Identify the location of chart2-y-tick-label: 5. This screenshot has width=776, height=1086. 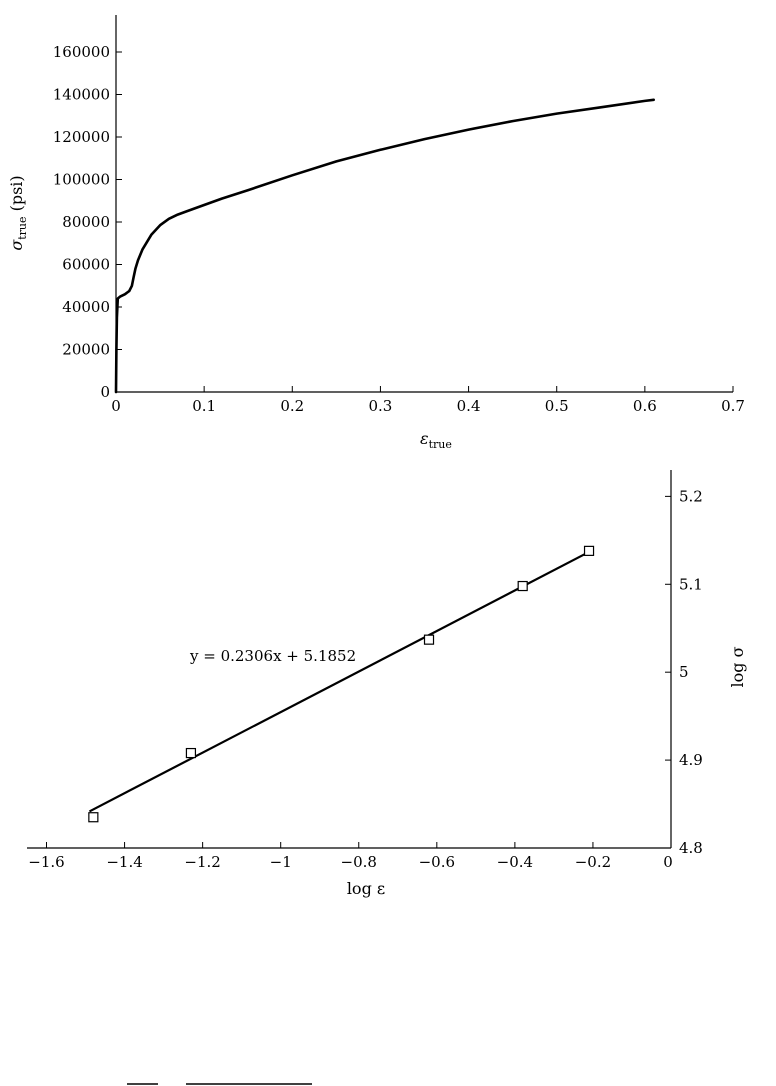
(684, 672).